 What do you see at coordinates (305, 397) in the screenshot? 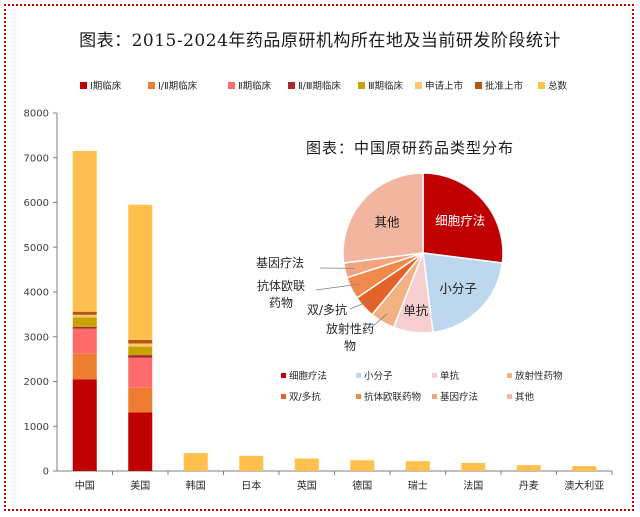
I see `pie-legend-label: 双/多抗` at bounding box center [305, 397].